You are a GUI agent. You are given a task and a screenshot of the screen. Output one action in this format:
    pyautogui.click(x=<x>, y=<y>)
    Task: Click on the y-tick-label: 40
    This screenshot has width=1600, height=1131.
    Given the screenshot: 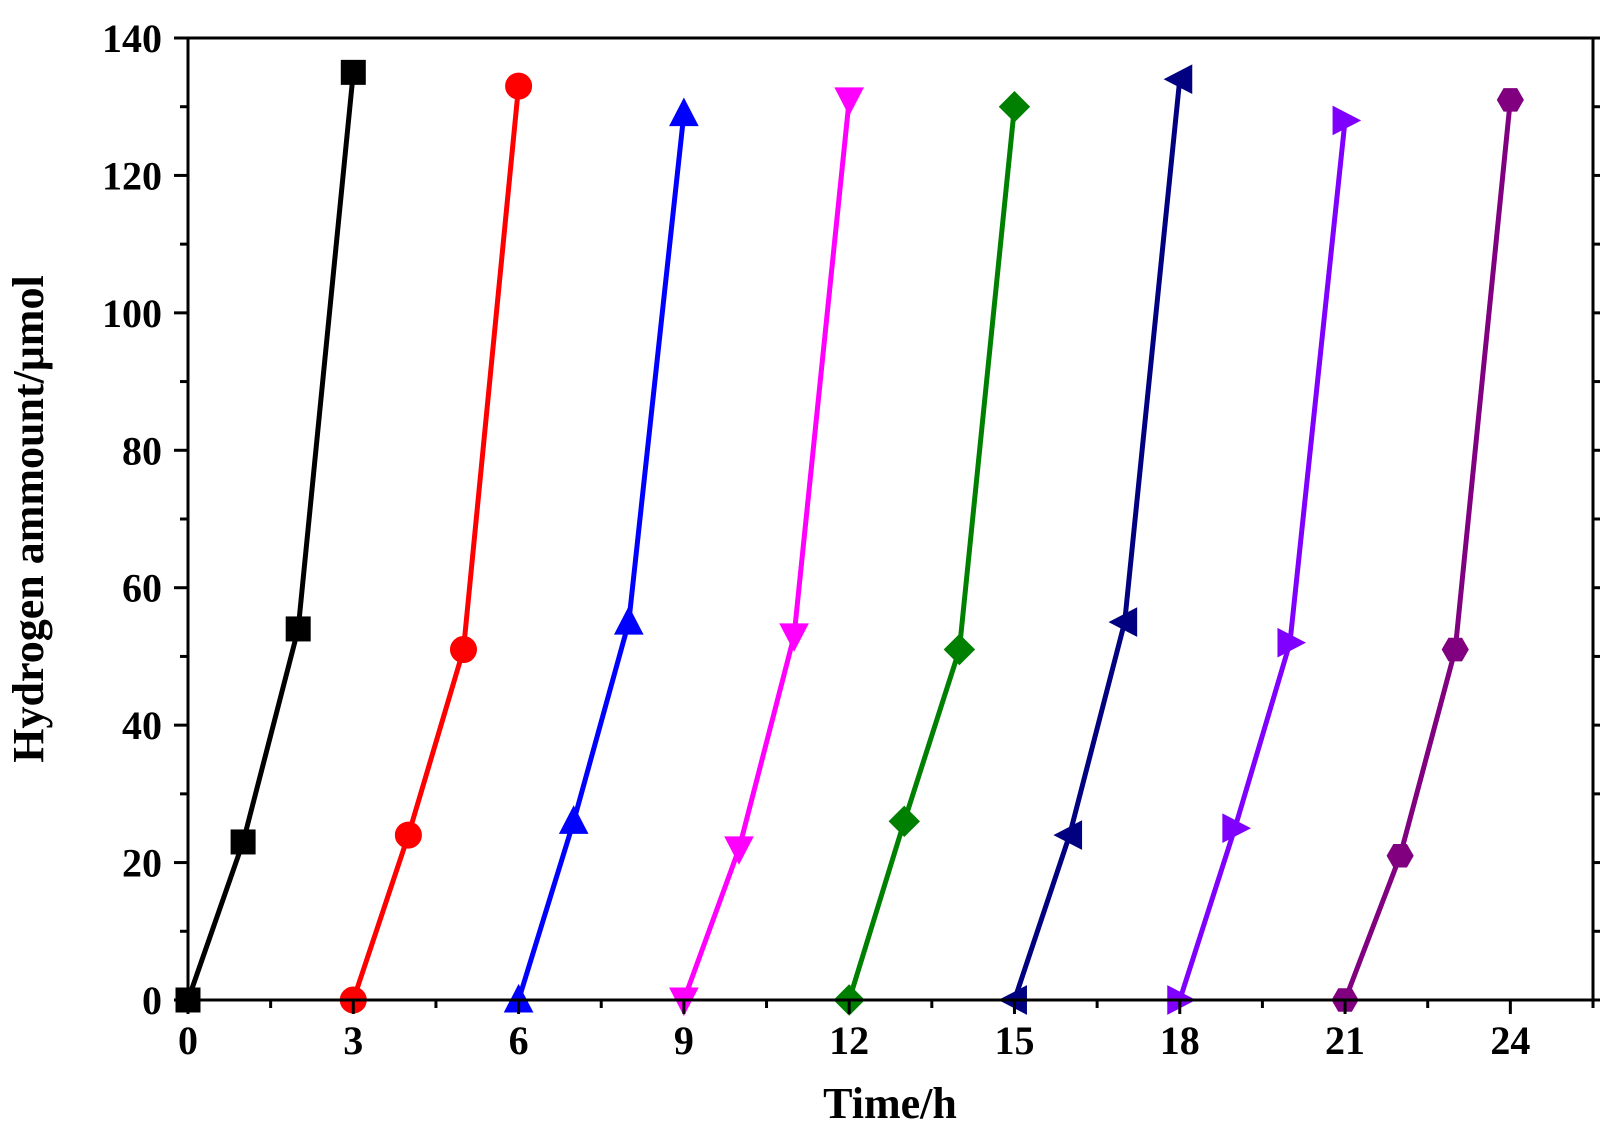 What is the action you would take?
    pyautogui.click(x=142, y=725)
    